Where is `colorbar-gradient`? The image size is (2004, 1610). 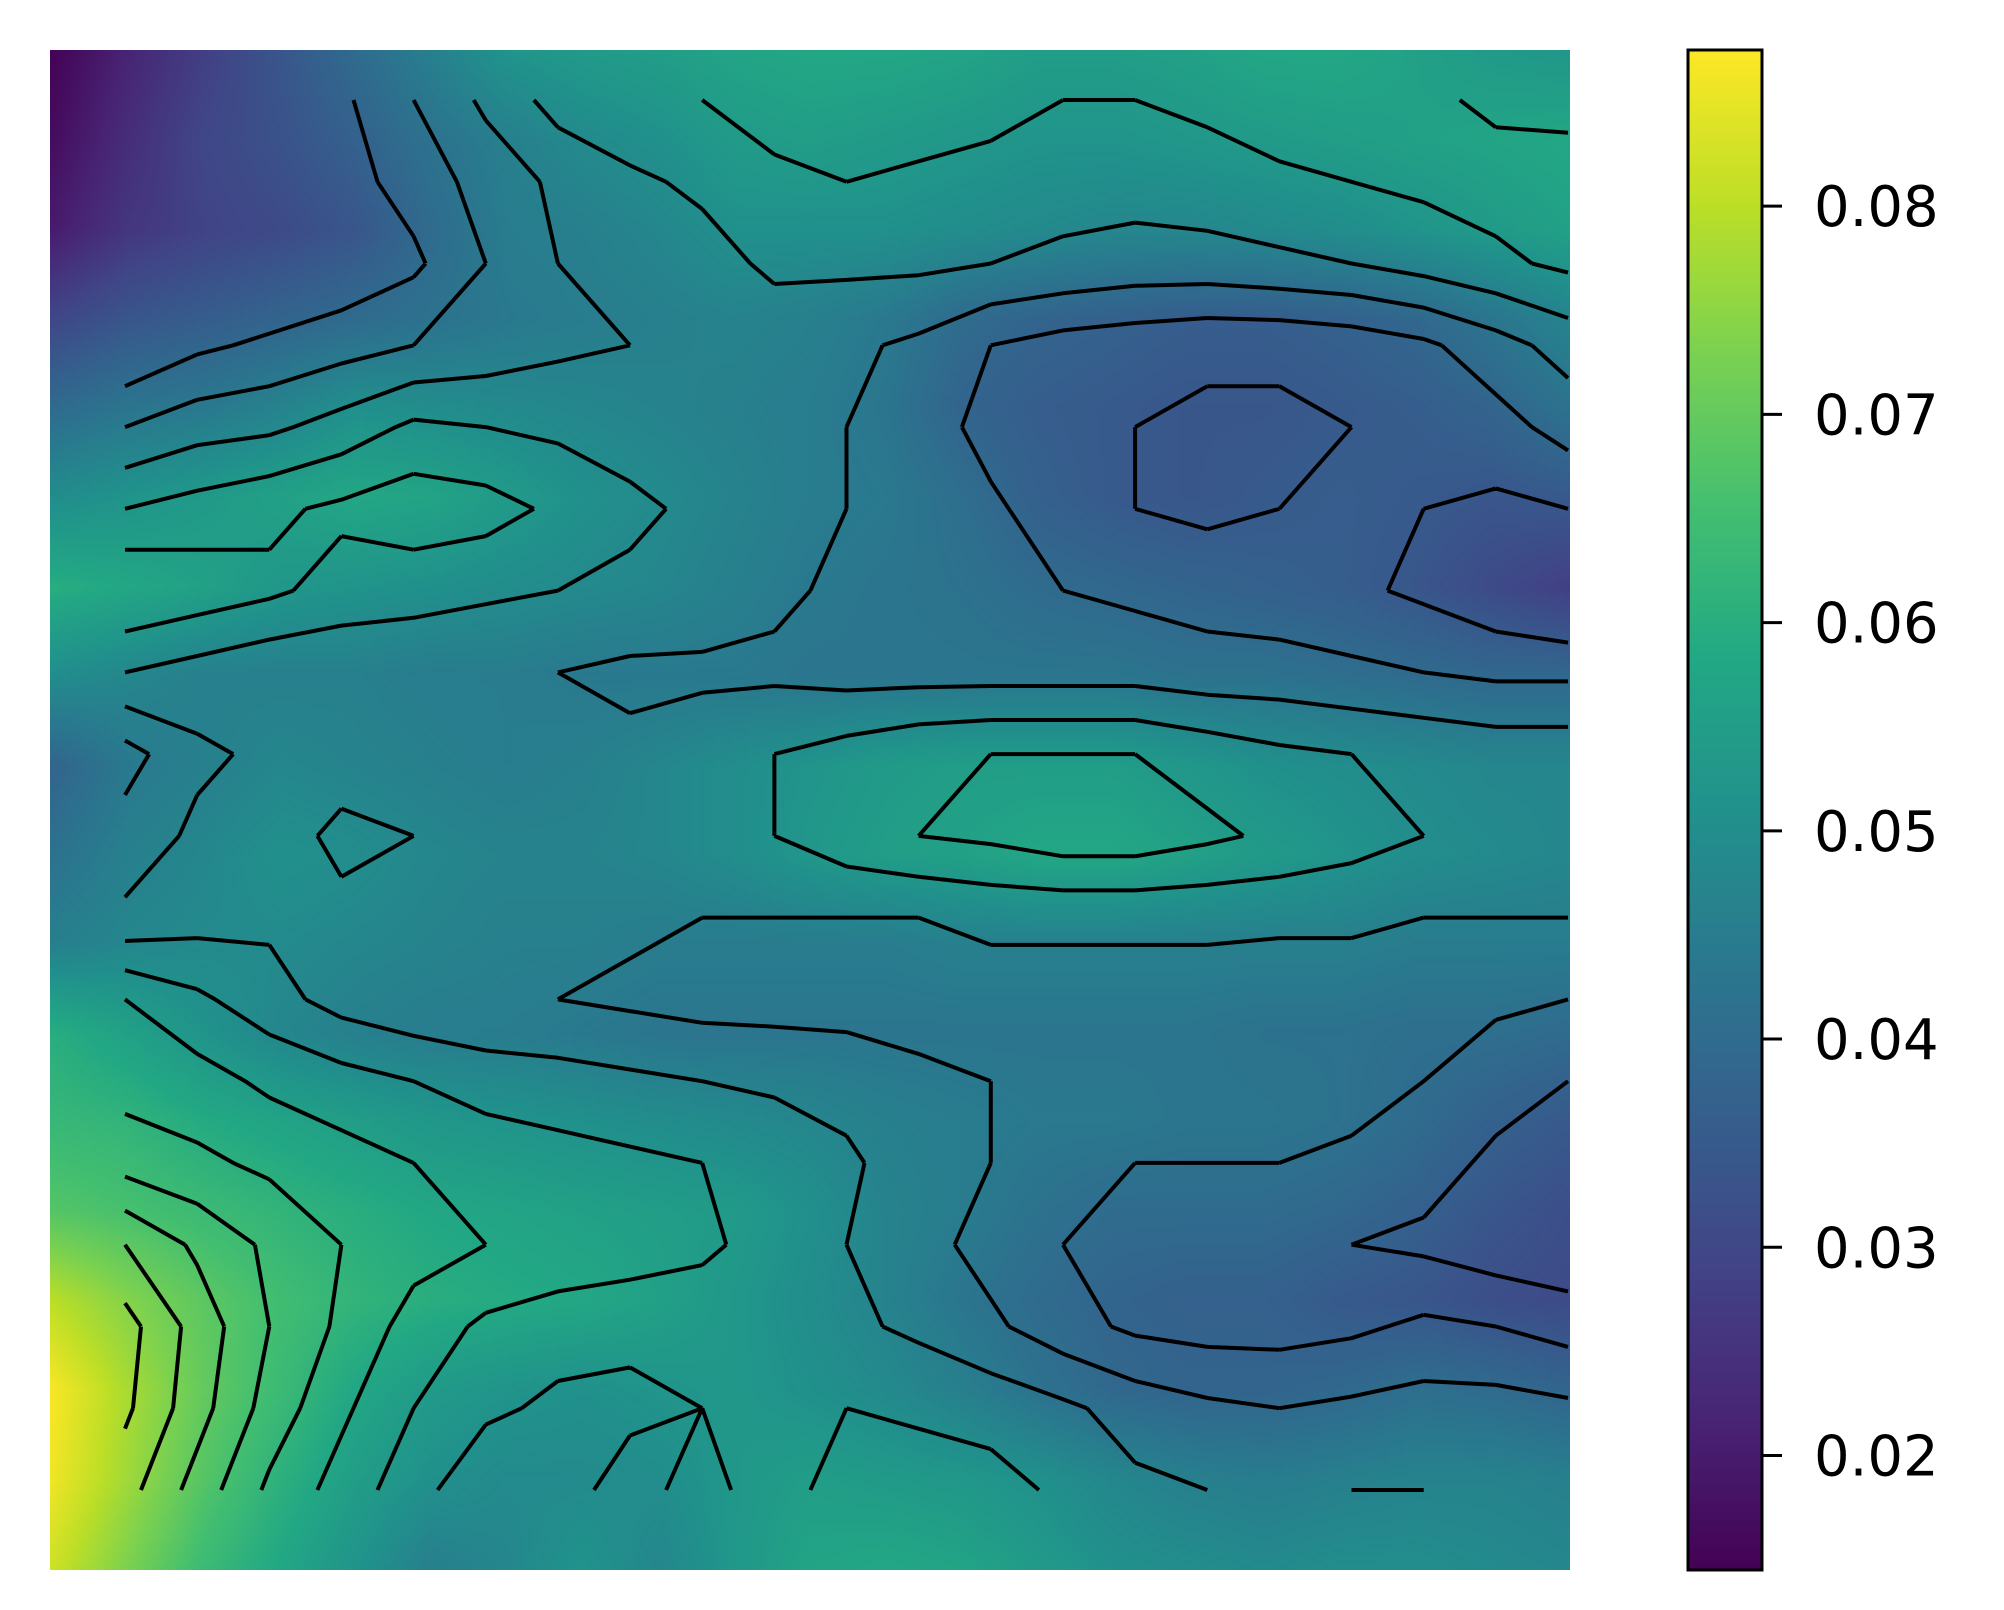
colorbar-gradient is located at coordinates (1725, 810).